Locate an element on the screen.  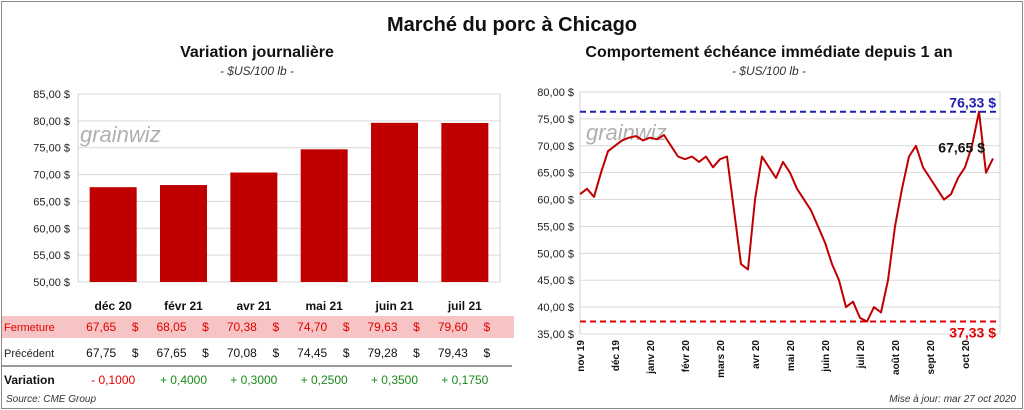
prev-row-label: Précédent is located at coordinates (29, 354).